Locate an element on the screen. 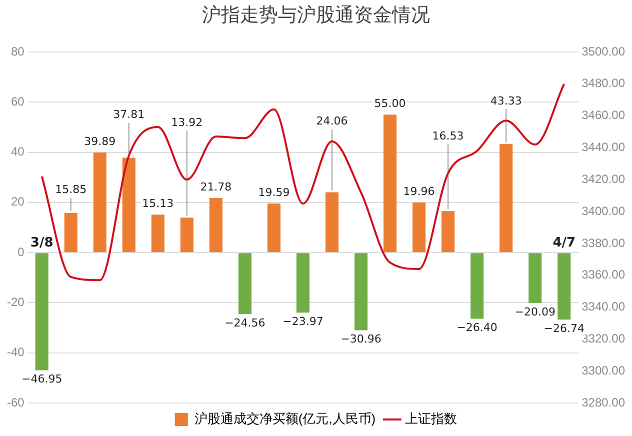 The height and width of the screenshot is (436, 632). data-label: −26.40 is located at coordinates (477, 327).